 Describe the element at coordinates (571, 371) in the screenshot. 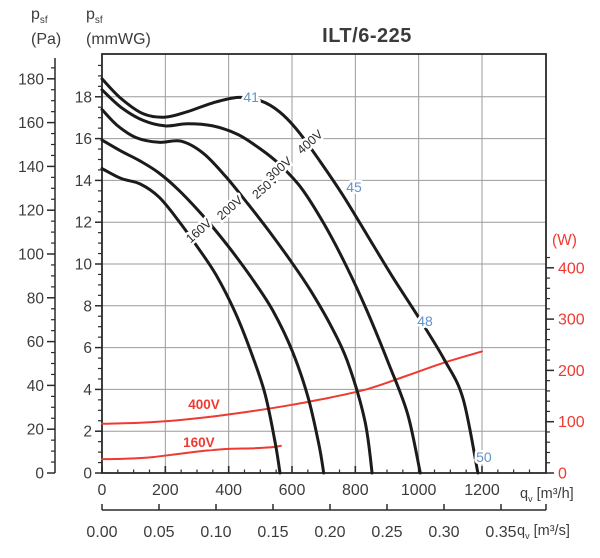

I see `w-tick-label: 200` at that location.